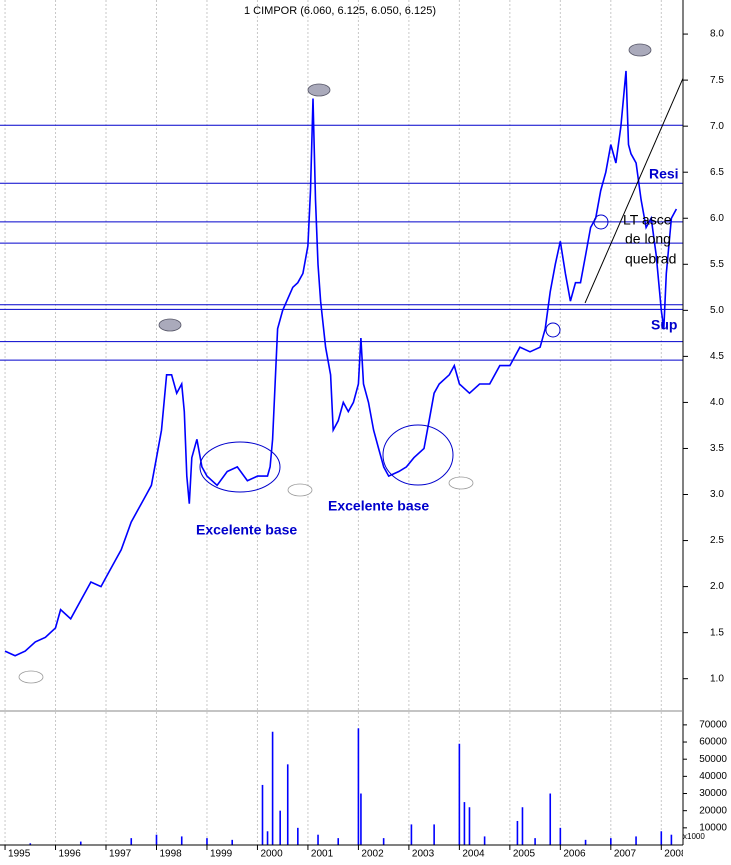  What do you see at coordinates (717, 126) in the screenshot?
I see `y-tick-label: 7.0` at bounding box center [717, 126].